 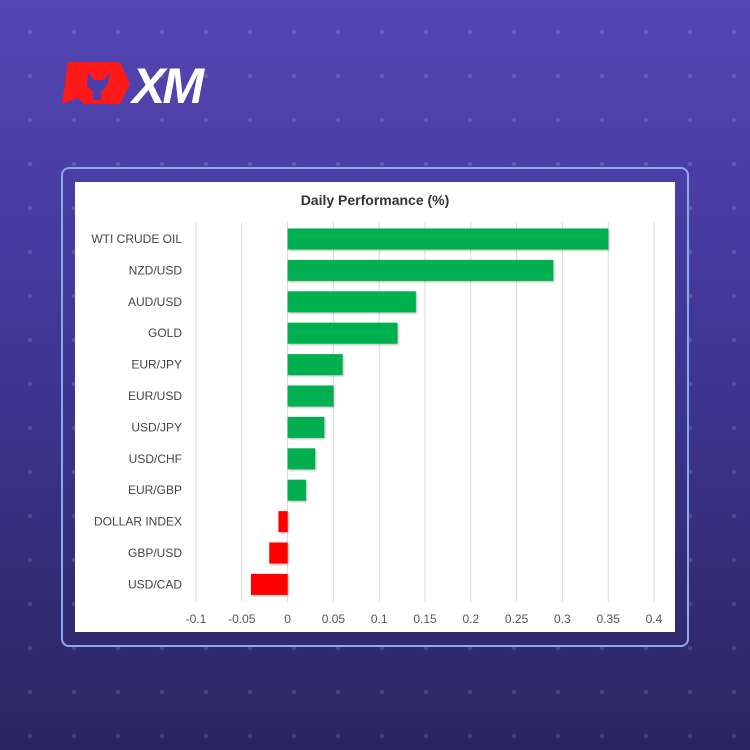 I want to click on x-tick-label: 0.05, so click(x=334, y=619).